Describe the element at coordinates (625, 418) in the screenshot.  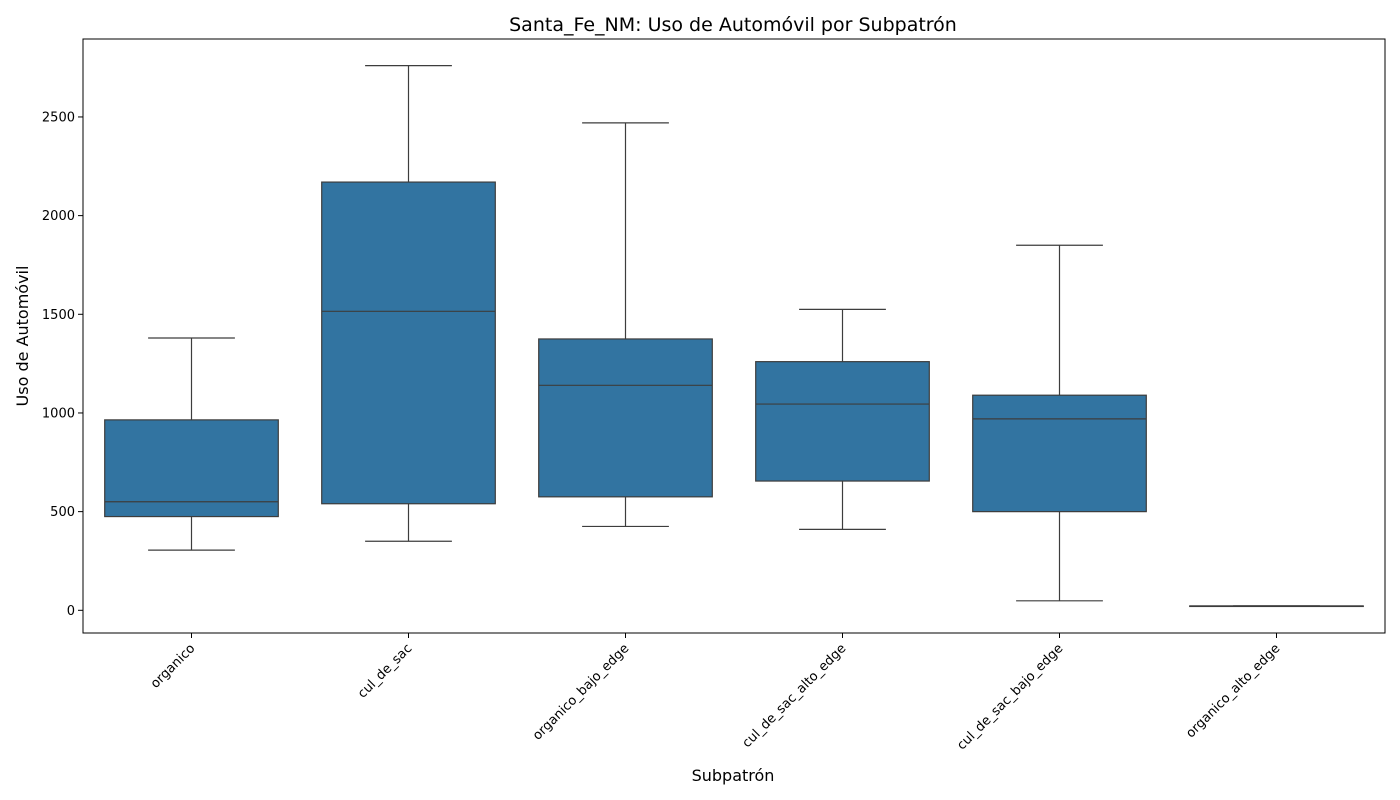
I see `box-organico-bajo-edge` at that location.